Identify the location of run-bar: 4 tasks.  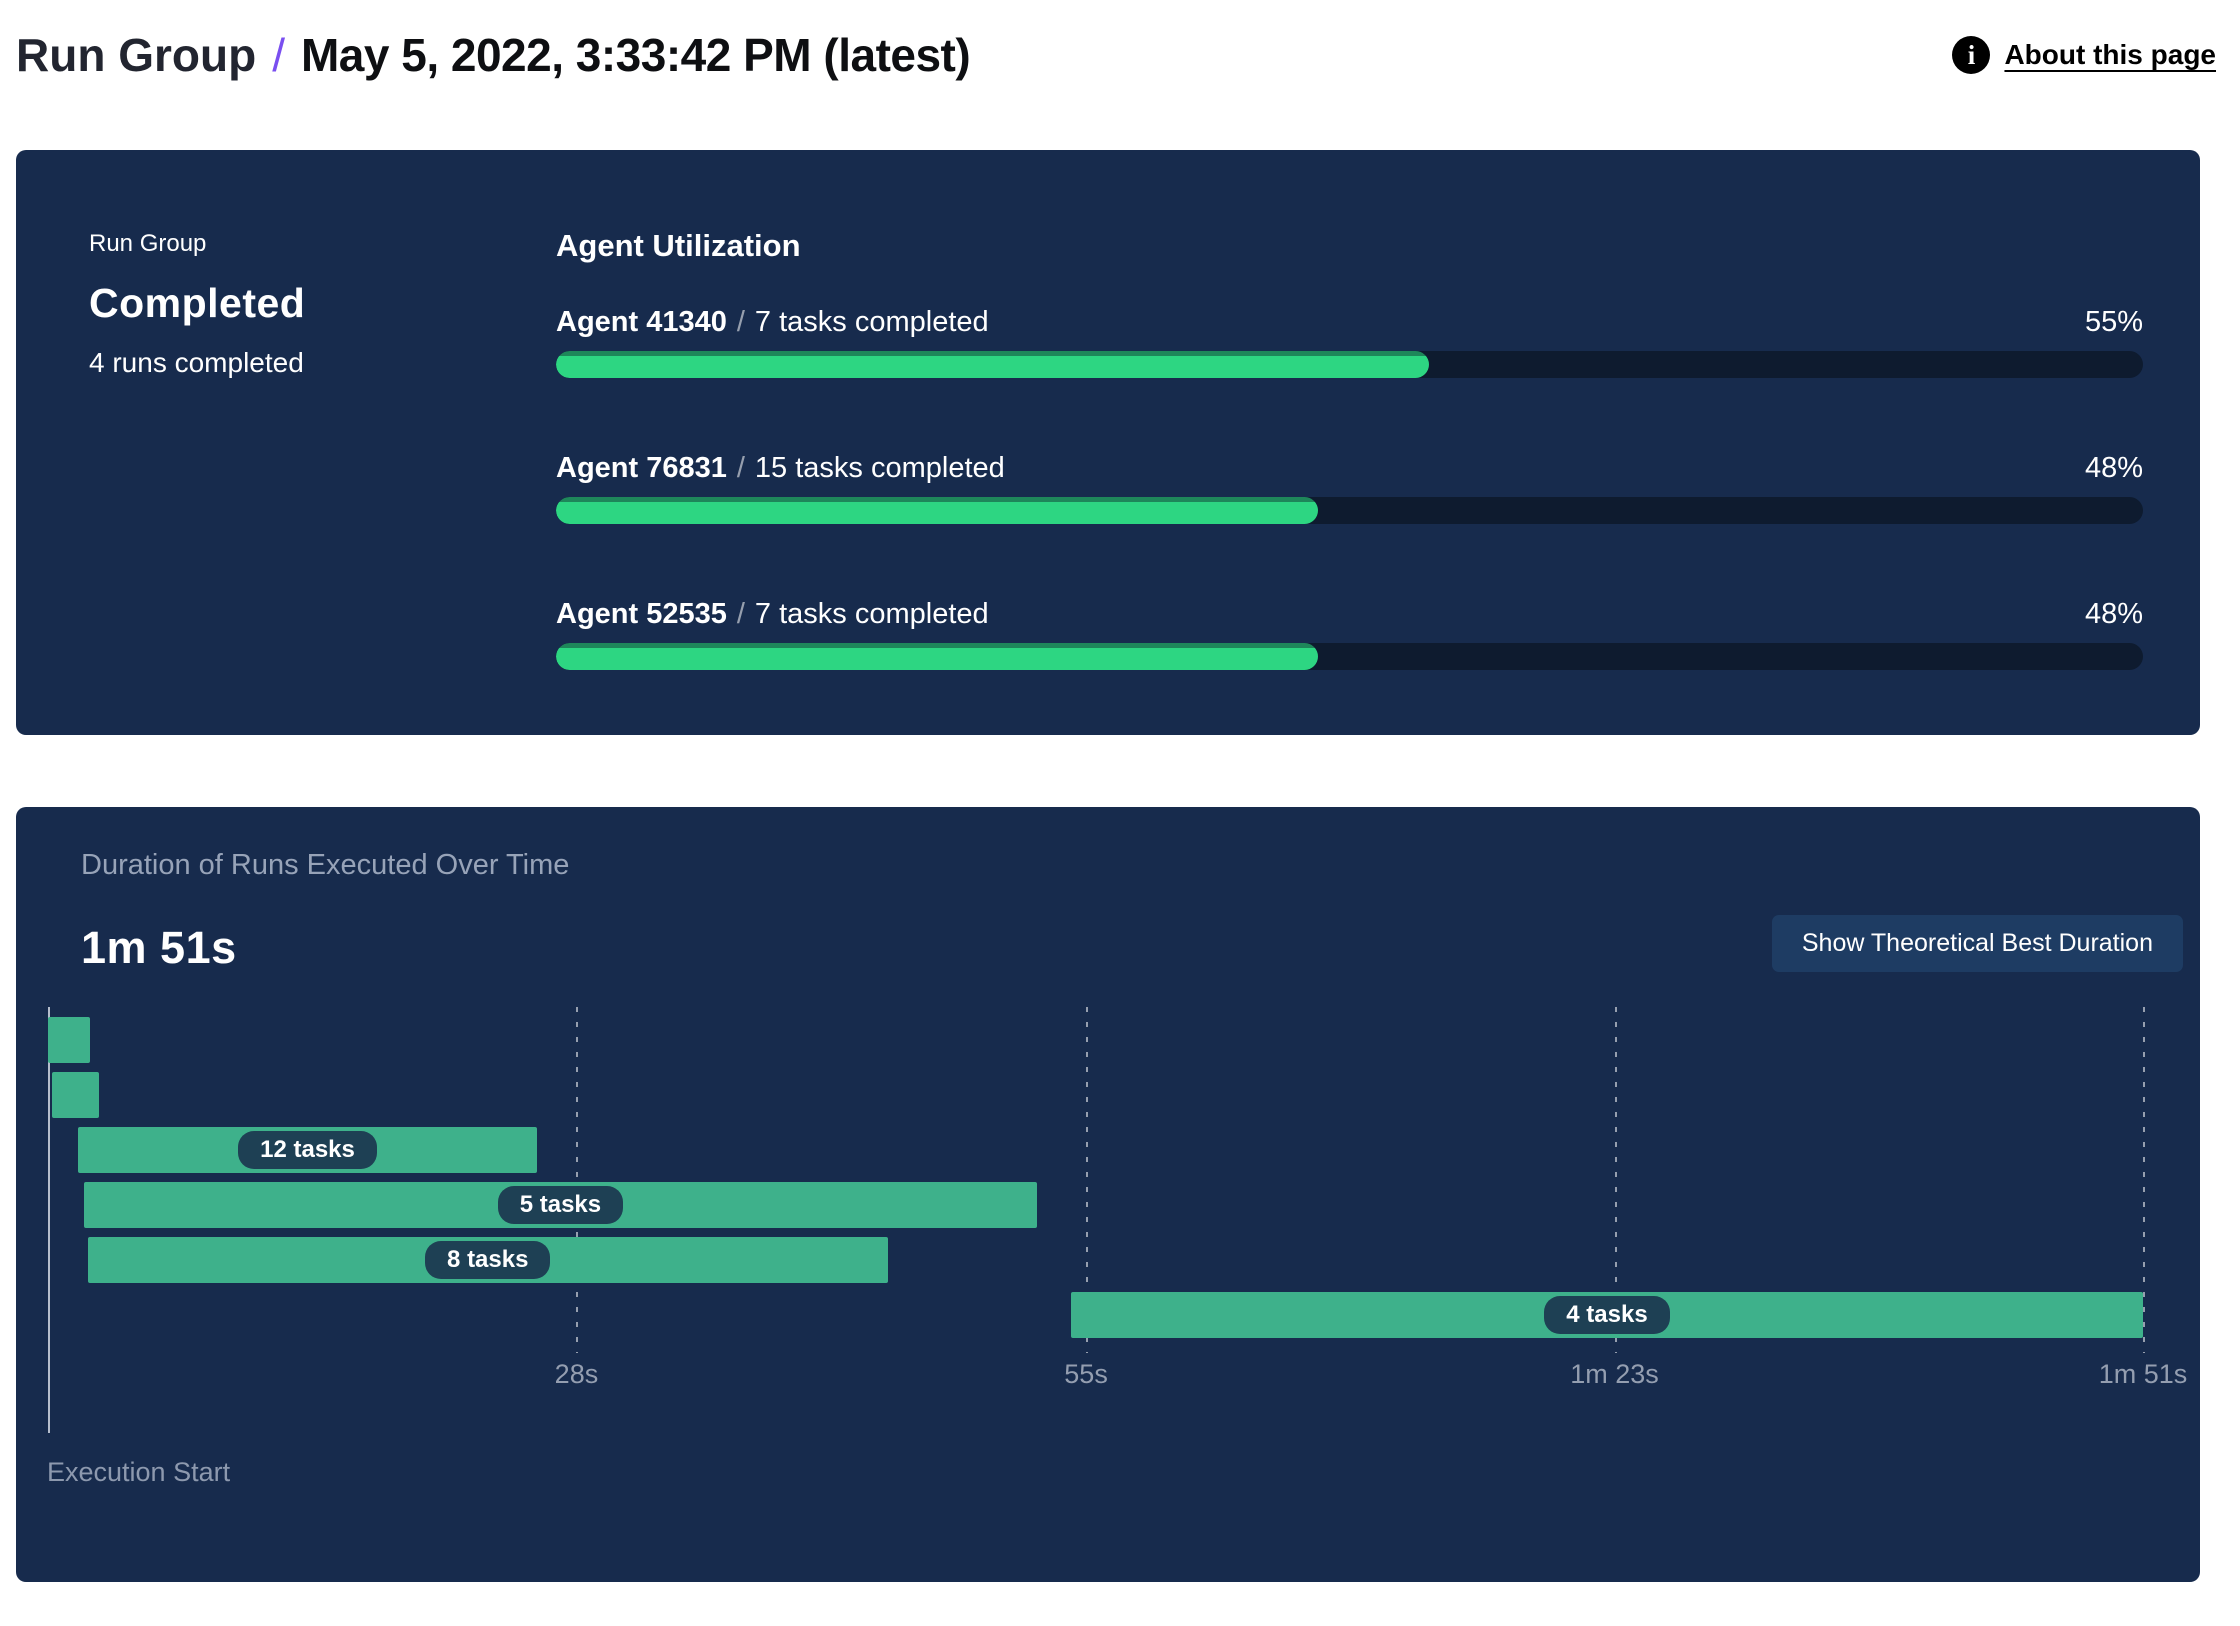
(1606, 1315).